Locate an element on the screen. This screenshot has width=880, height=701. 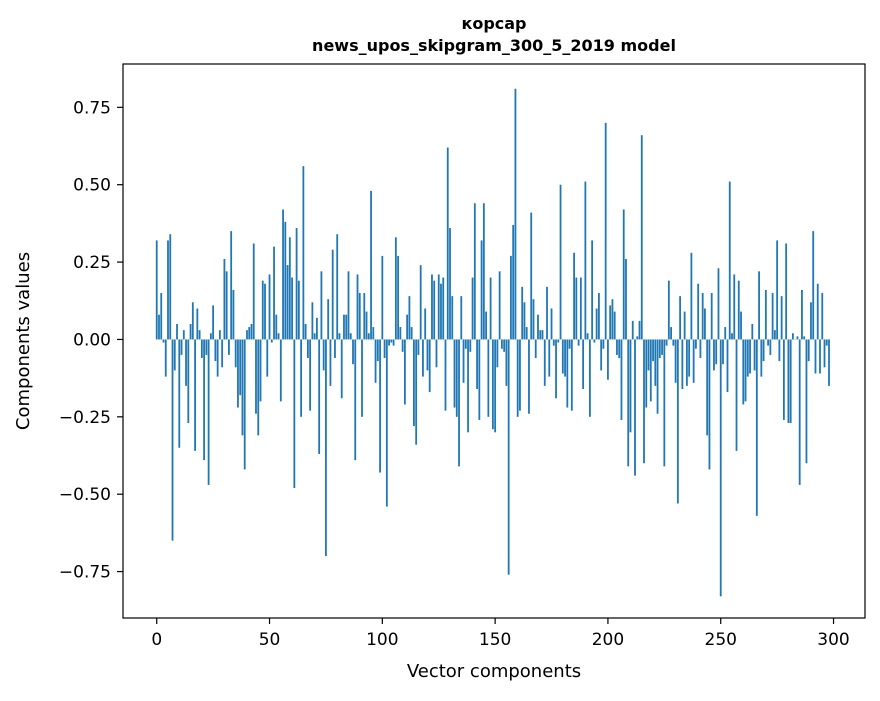
x-axis-label: Vector components is located at coordinates (494, 671).